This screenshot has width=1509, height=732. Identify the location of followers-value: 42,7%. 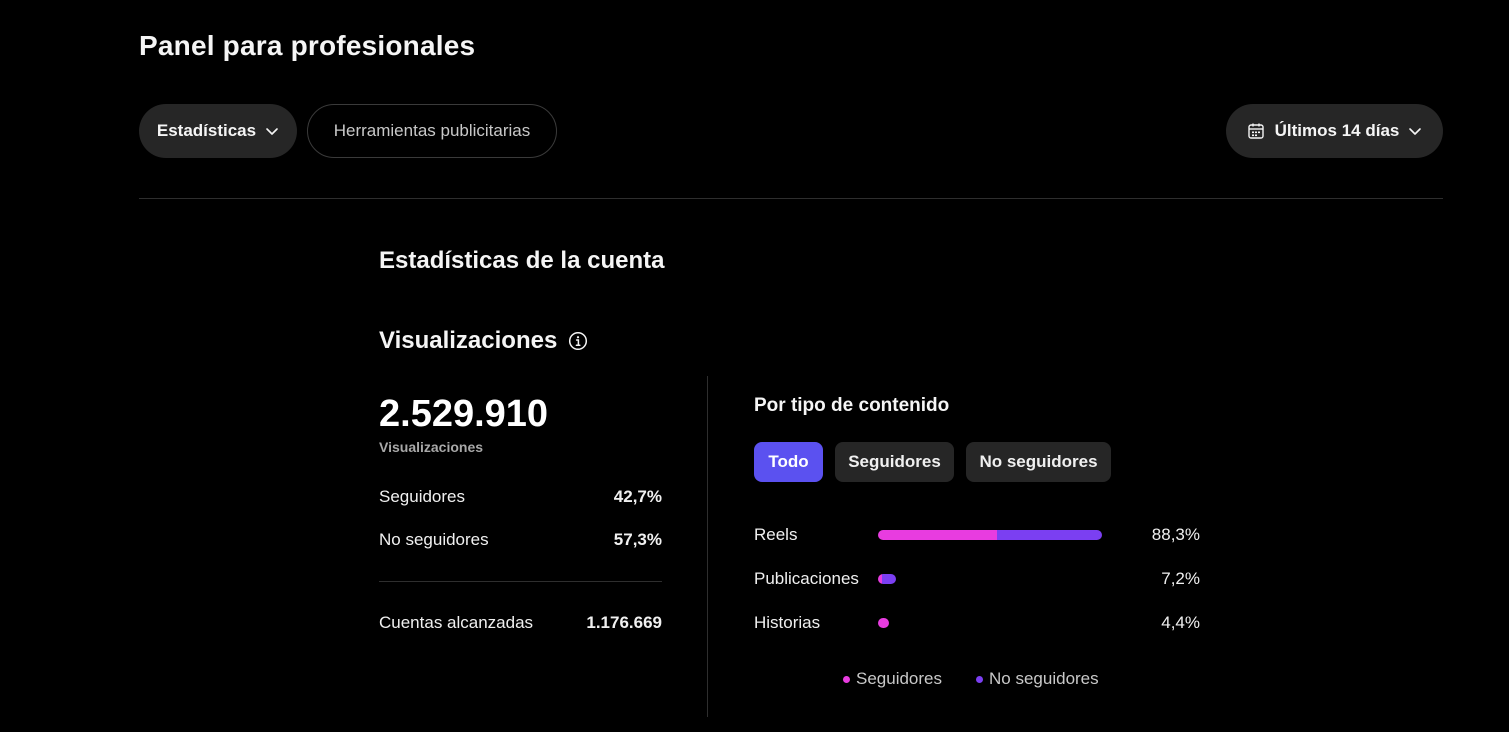
(637, 496).